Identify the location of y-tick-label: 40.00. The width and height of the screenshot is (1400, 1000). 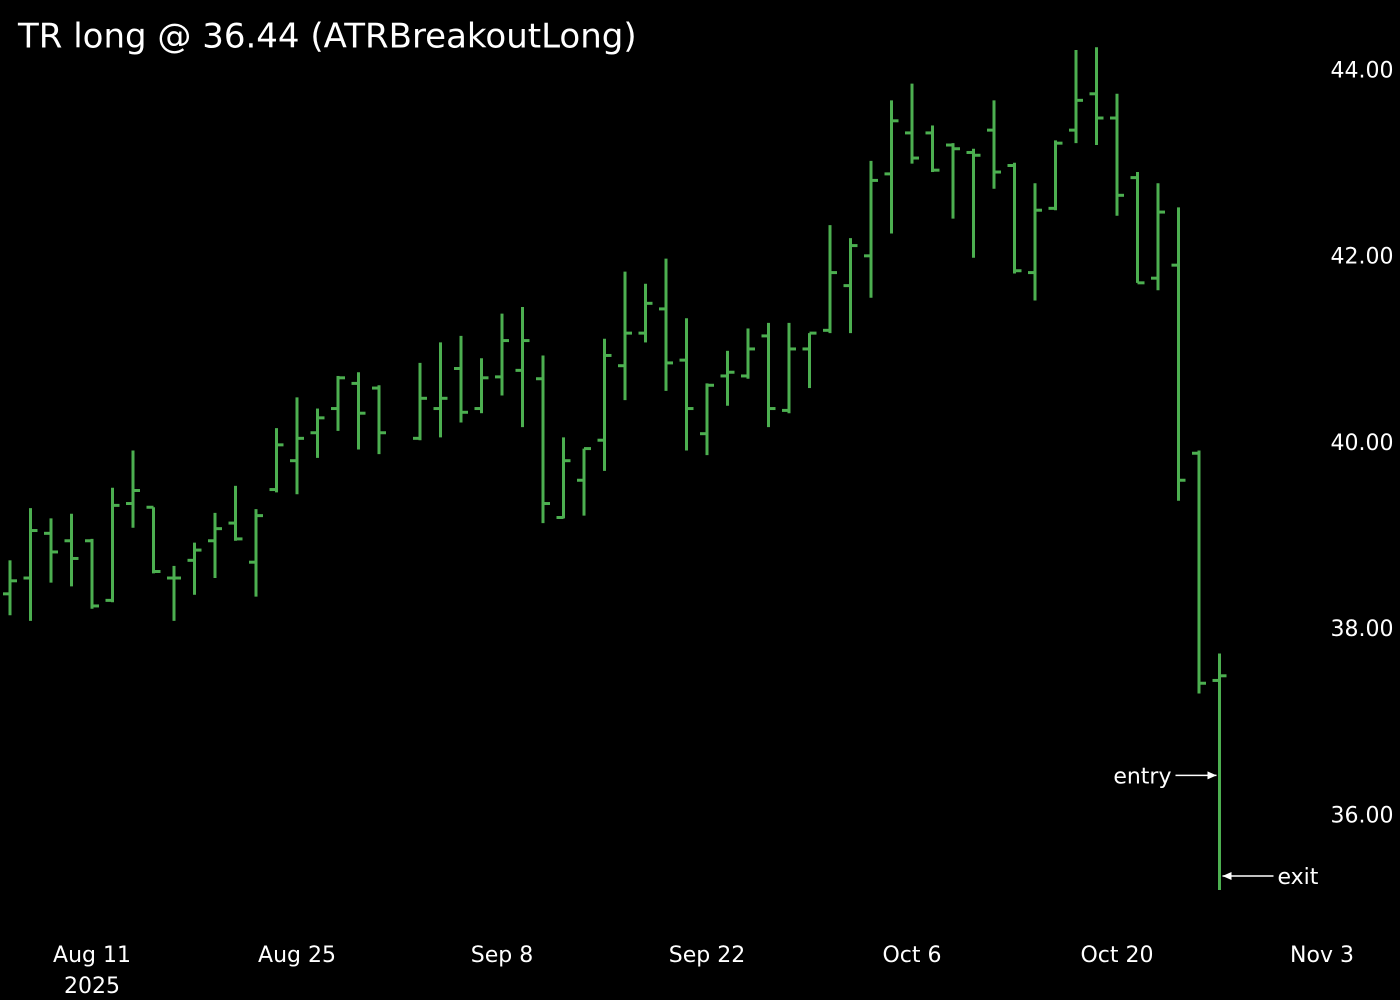
(1362, 443).